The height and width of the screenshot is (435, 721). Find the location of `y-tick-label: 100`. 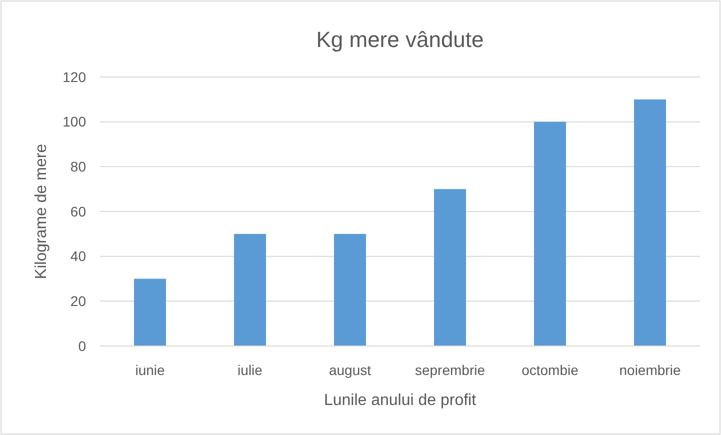

y-tick-label: 100 is located at coordinates (74, 122).